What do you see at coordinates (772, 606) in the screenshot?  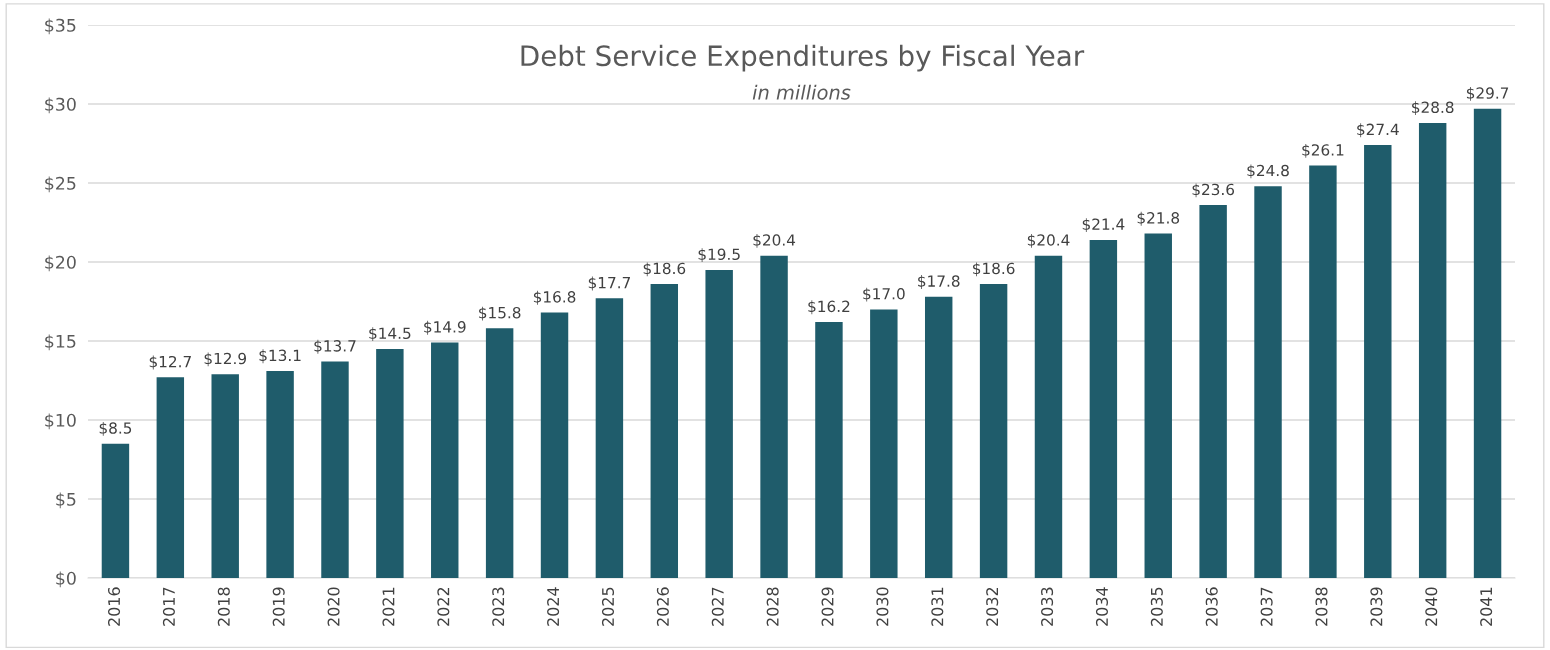 I see `x-tick-label: 2028` at bounding box center [772, 606].